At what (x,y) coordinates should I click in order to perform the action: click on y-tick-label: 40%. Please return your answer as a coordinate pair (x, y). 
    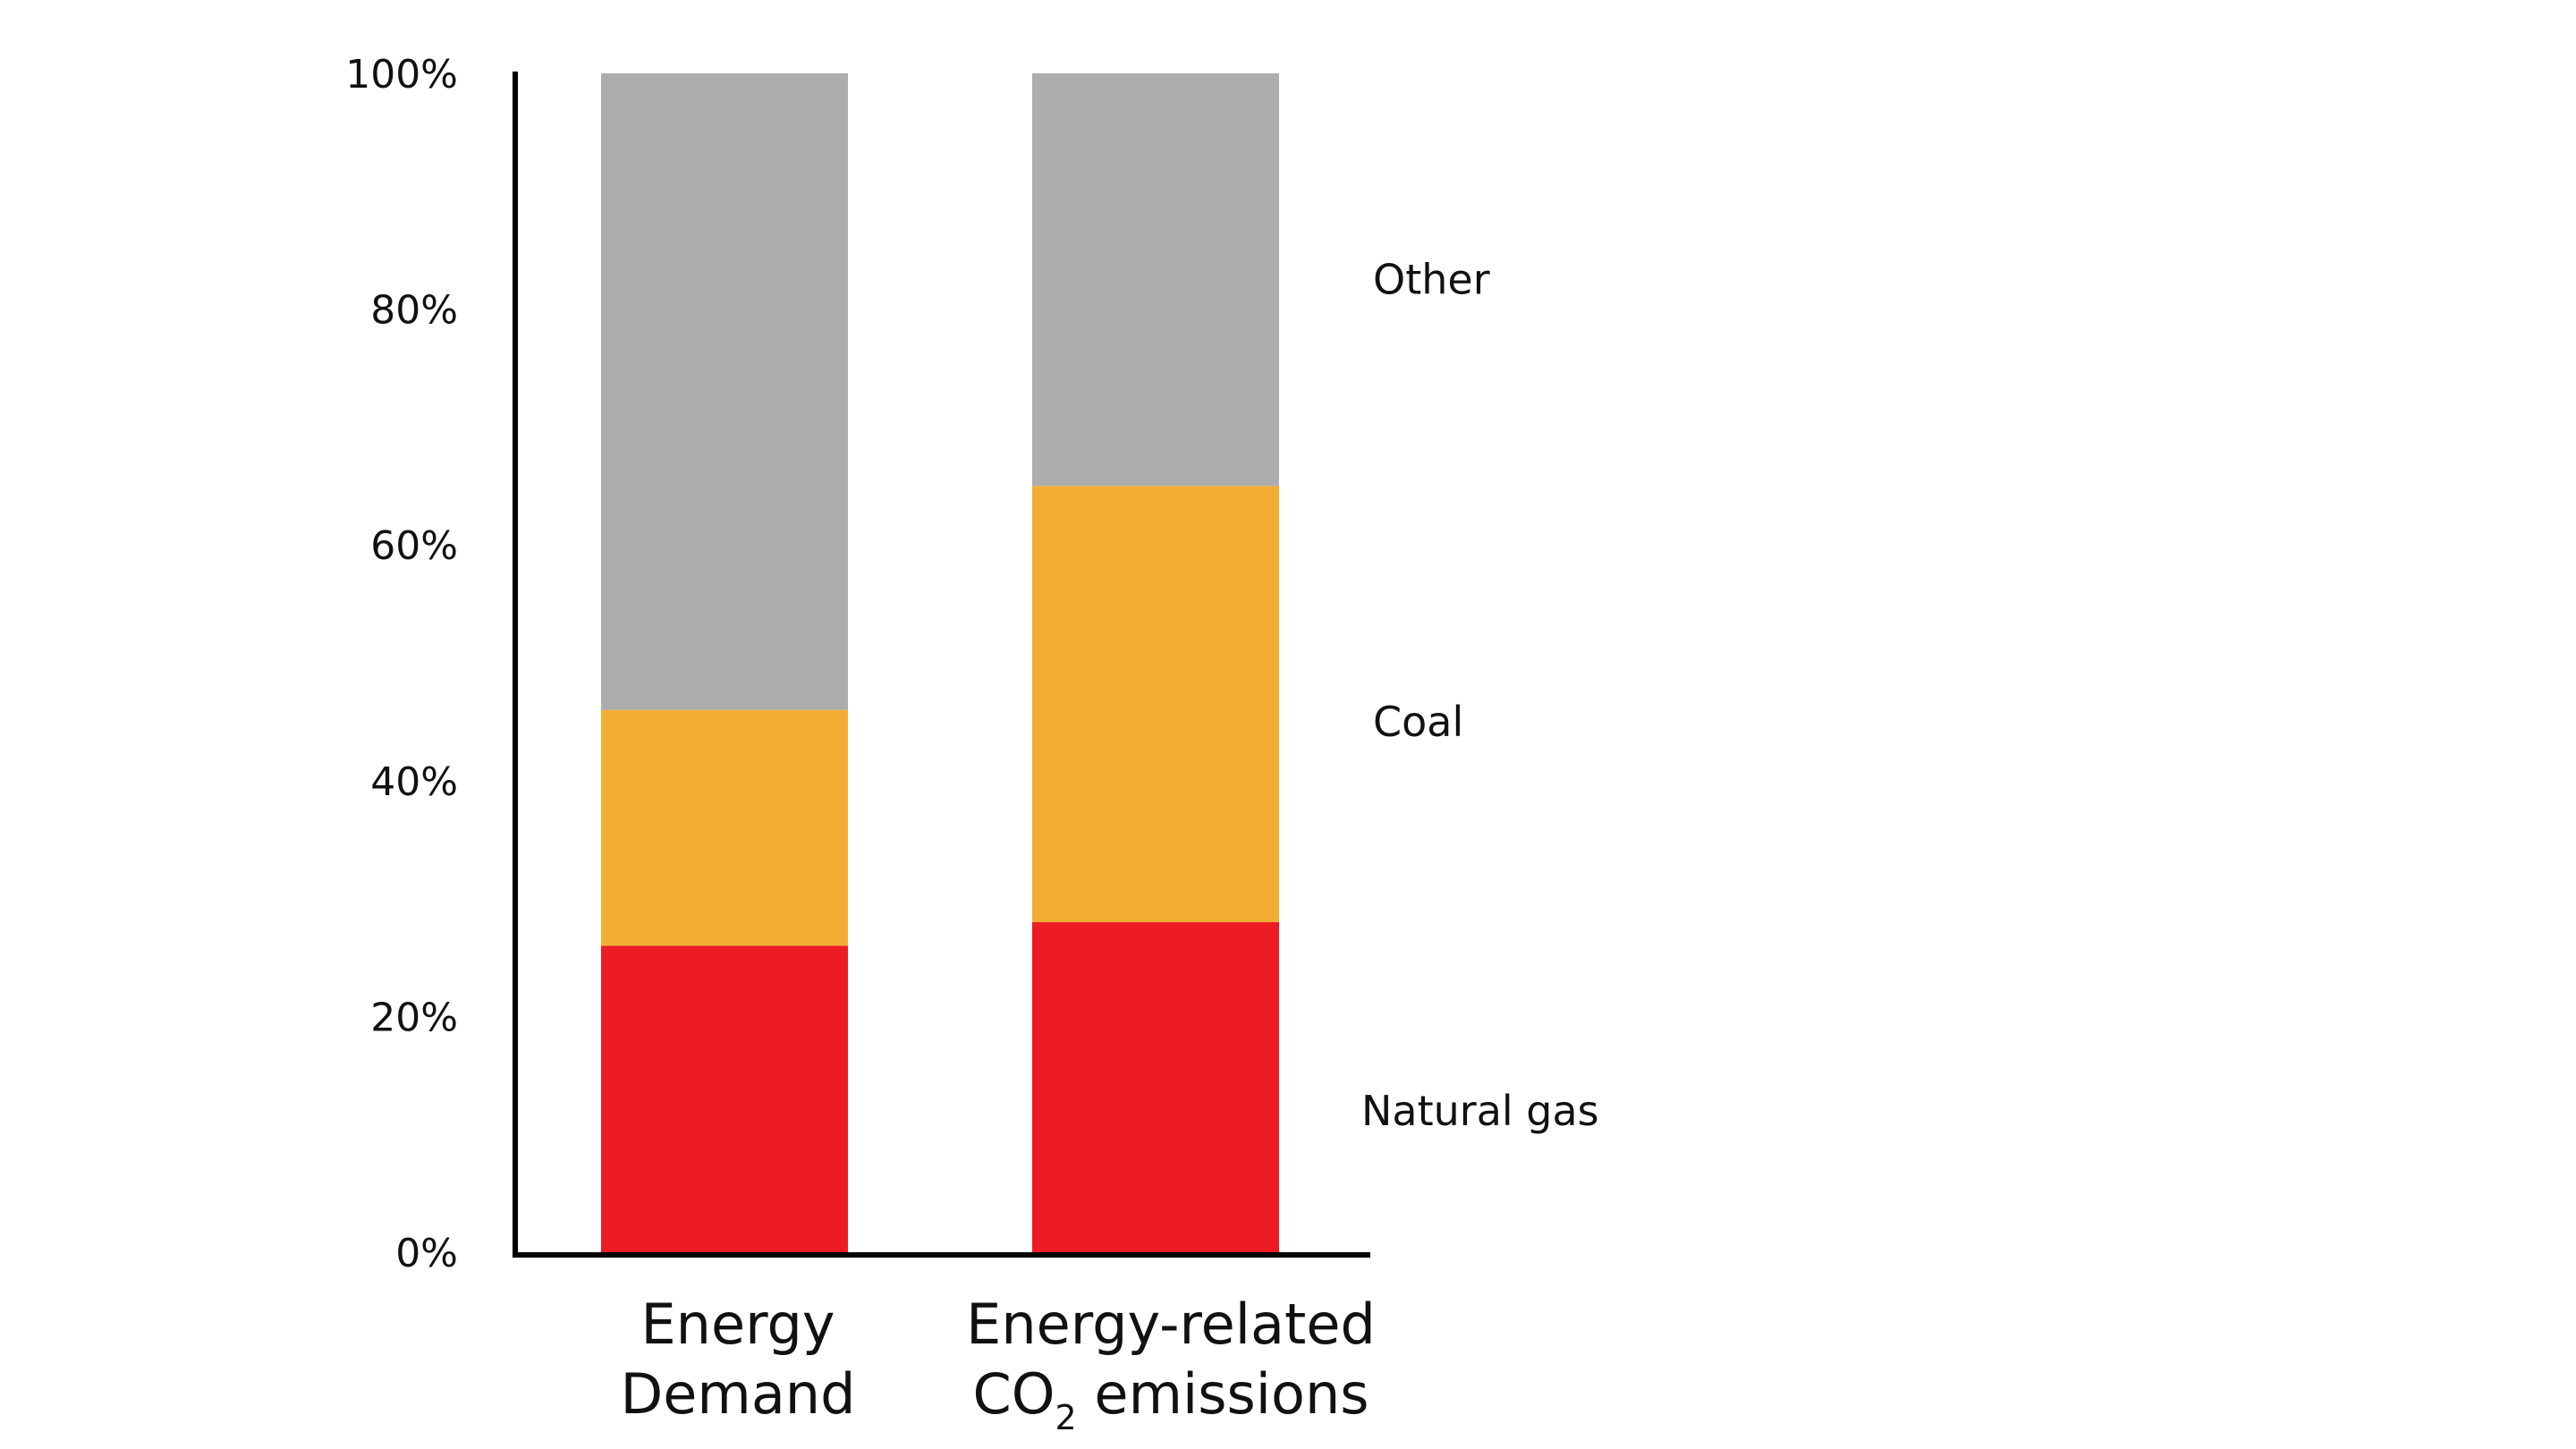
    Looking at the image, I should click on (414, 782).